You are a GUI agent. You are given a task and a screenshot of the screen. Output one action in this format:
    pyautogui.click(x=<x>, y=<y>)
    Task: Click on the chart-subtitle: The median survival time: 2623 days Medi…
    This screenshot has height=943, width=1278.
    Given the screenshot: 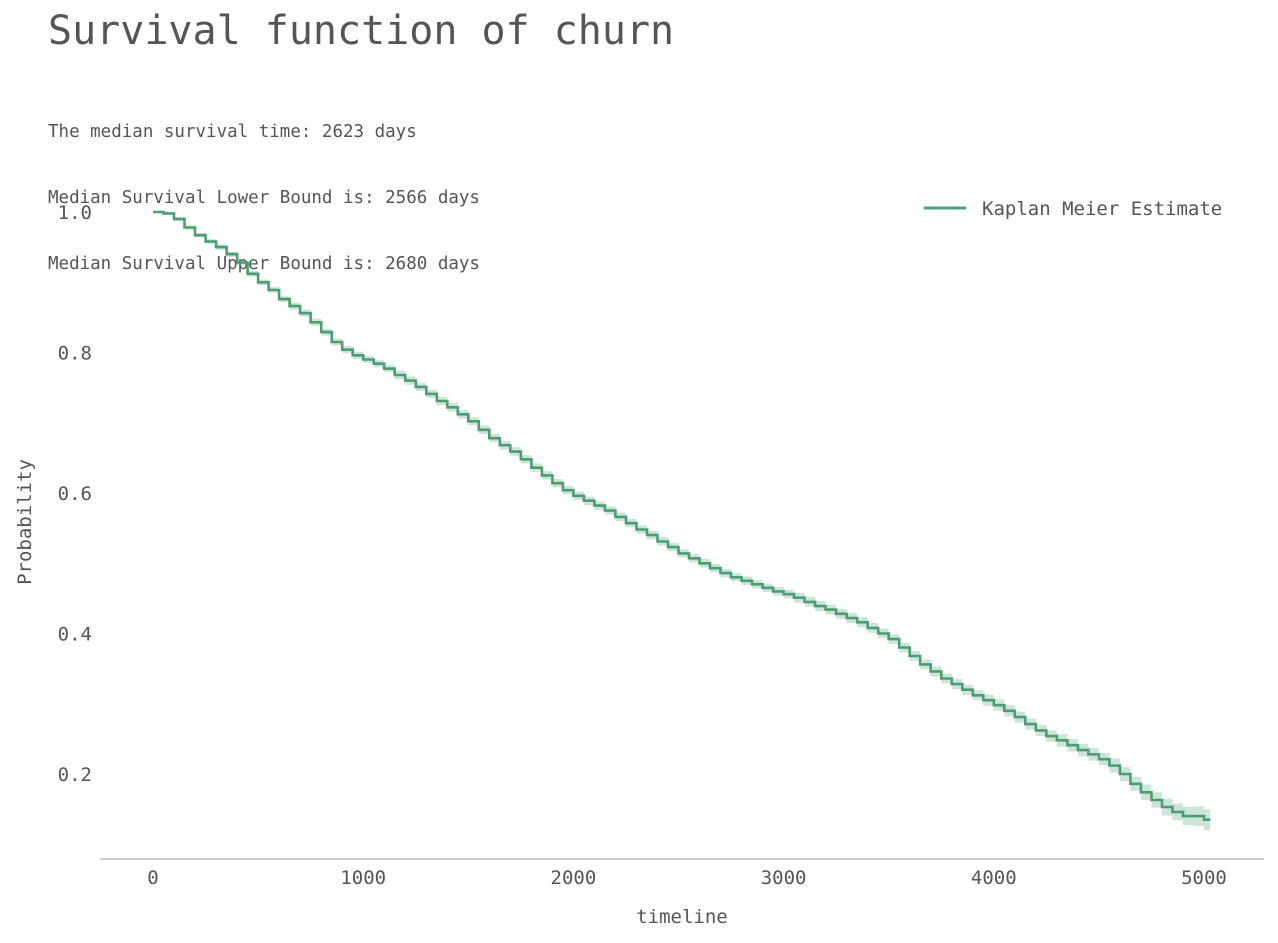 What is the action you would take?
    pyautogui.click(x=264, y=187)
    